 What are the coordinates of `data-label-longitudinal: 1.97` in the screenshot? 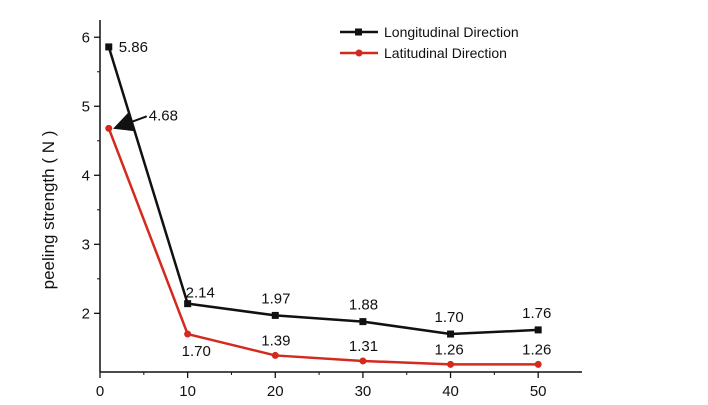 It's located at (275, 298).